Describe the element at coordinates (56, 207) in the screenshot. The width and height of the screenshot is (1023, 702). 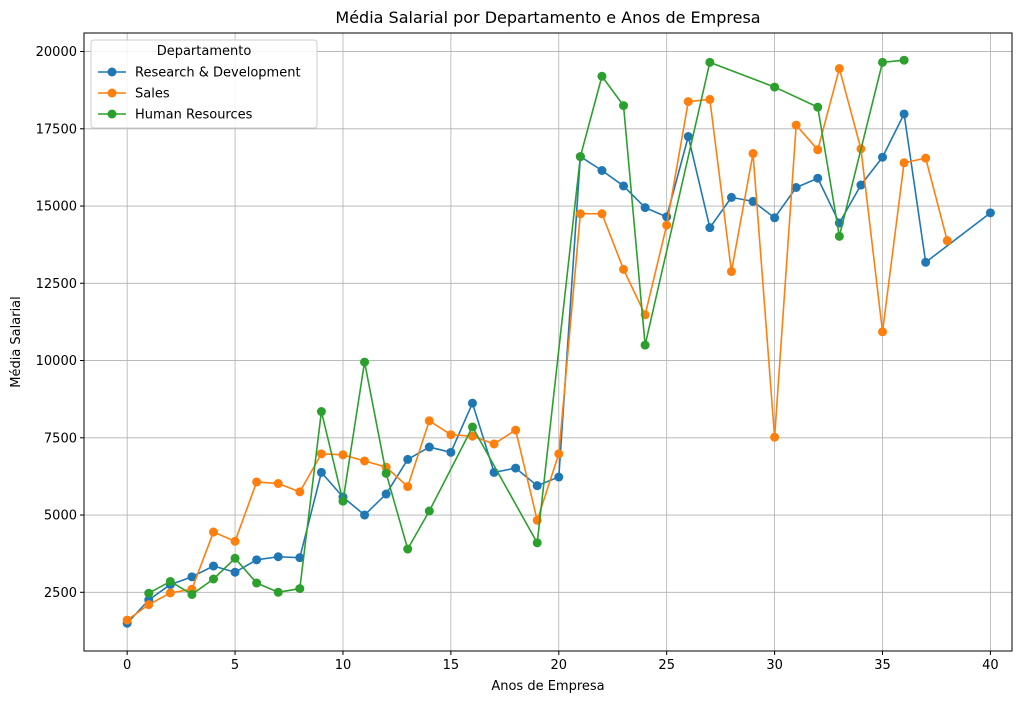
I see `y-tick-label: 15000` at that location.